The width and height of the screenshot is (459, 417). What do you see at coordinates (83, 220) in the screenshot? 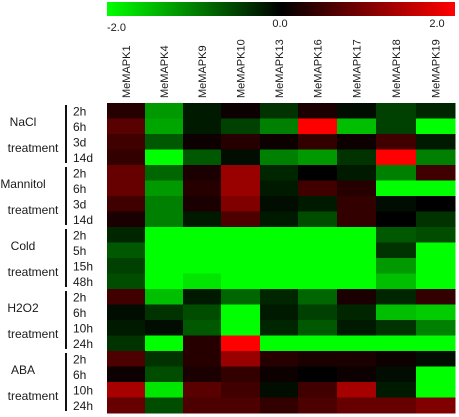
I see `timepoint-label: 14d` at bounding box center [83, 220].